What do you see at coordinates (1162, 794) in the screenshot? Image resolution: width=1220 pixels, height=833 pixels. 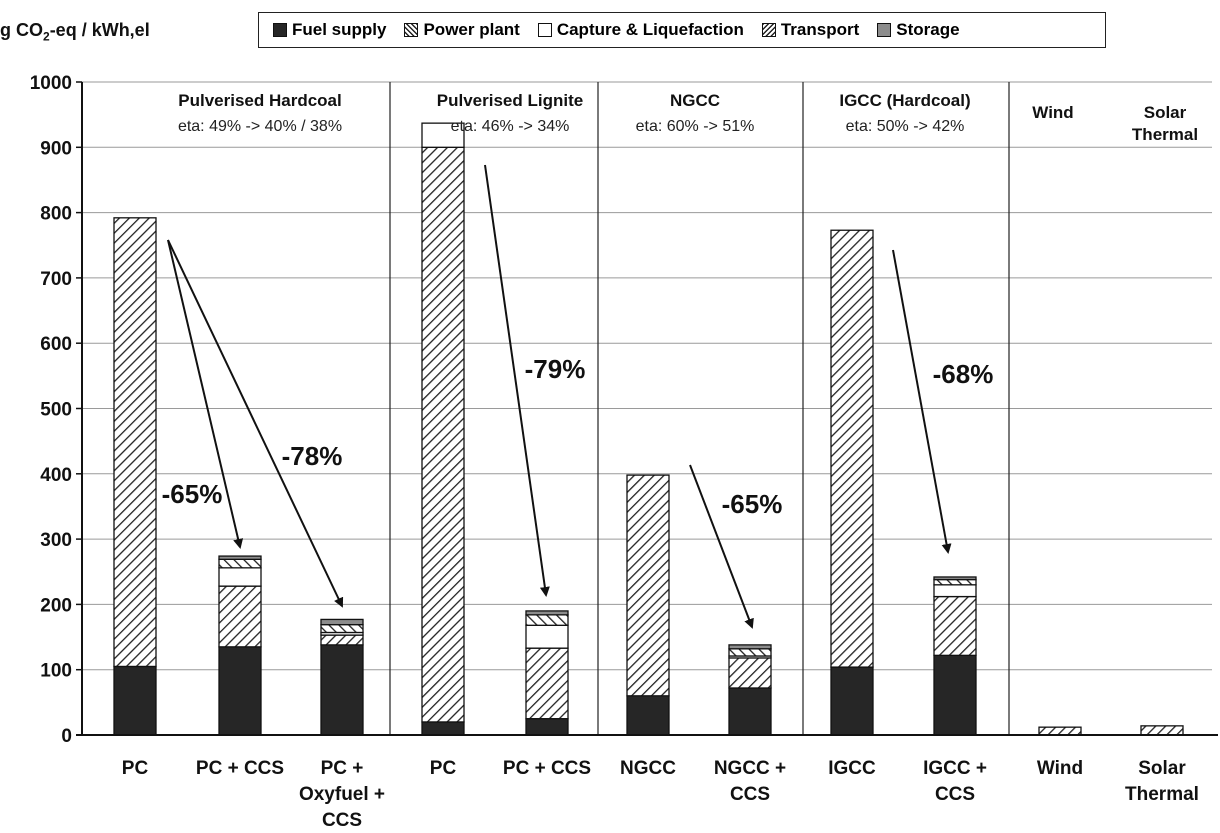 I see `x-tick-label: Thermal` at bounding box center [1162, 794].